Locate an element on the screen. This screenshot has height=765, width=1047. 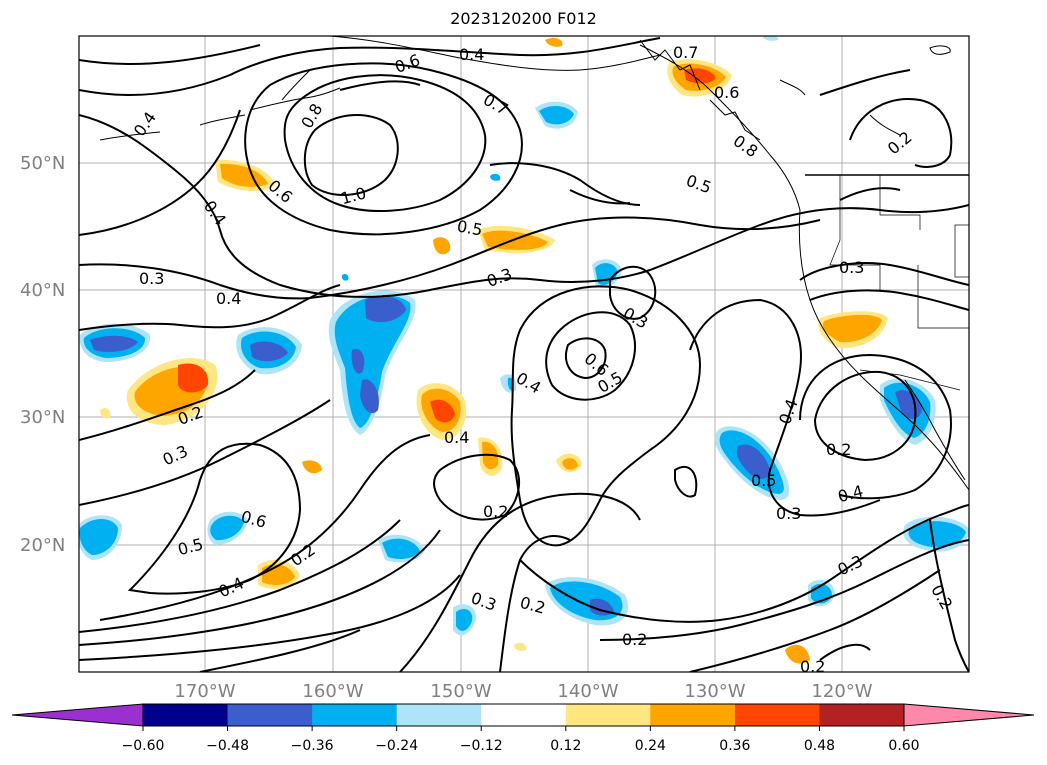
lon-label: 170°W is located at coordinates (204, 691).